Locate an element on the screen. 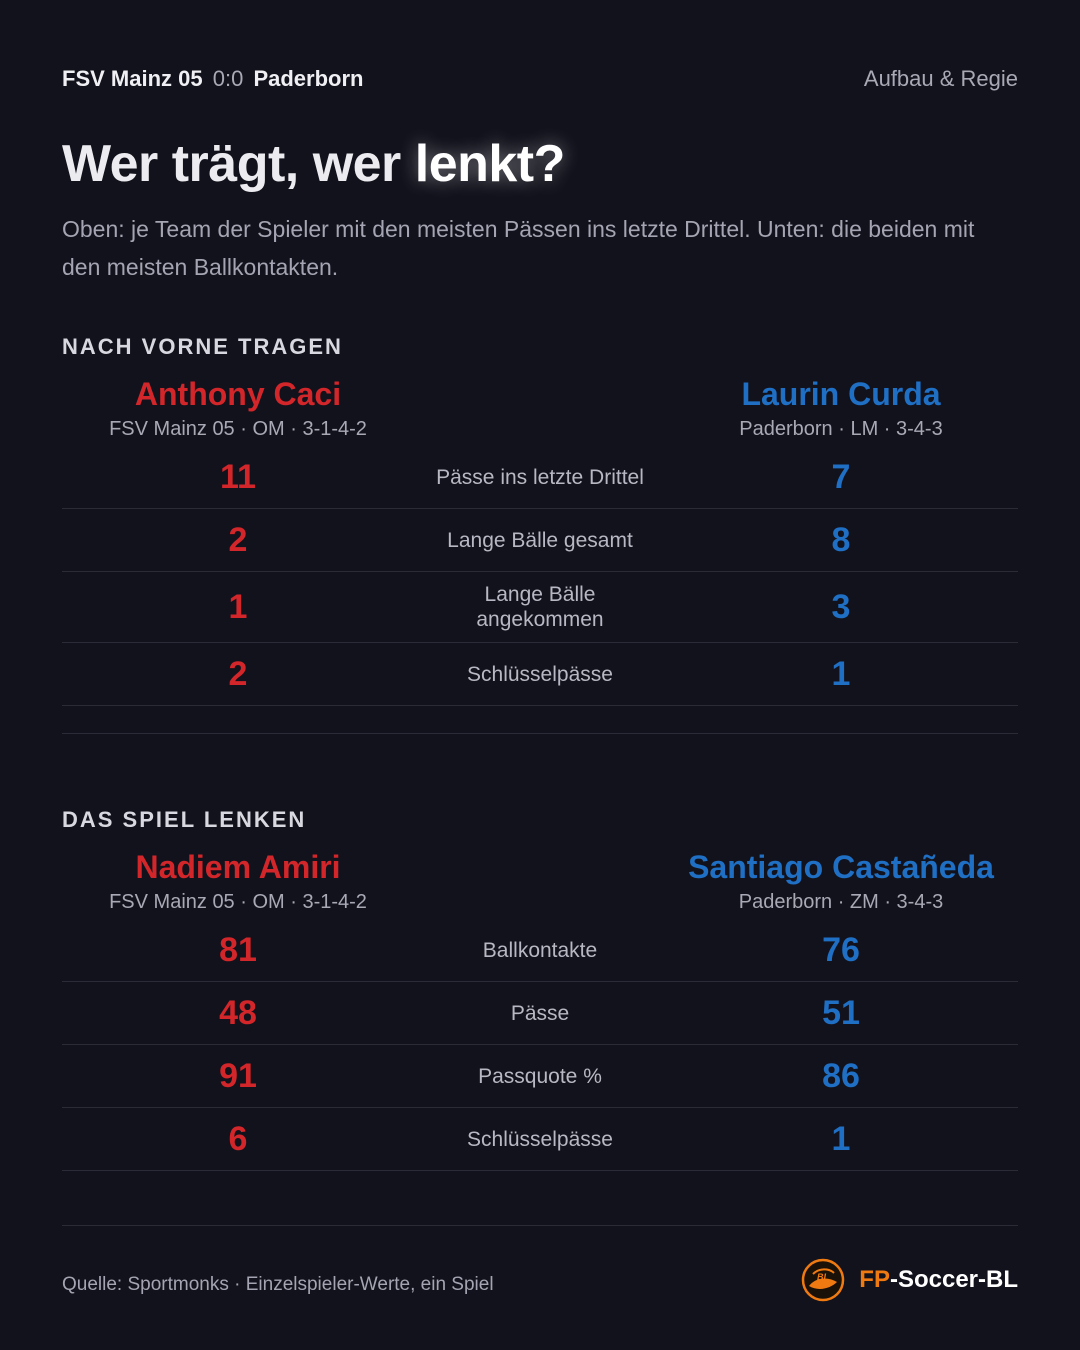  stat-row: 11 Pässe ins letzte Drittel 7 is located at coordinates (540, 477).